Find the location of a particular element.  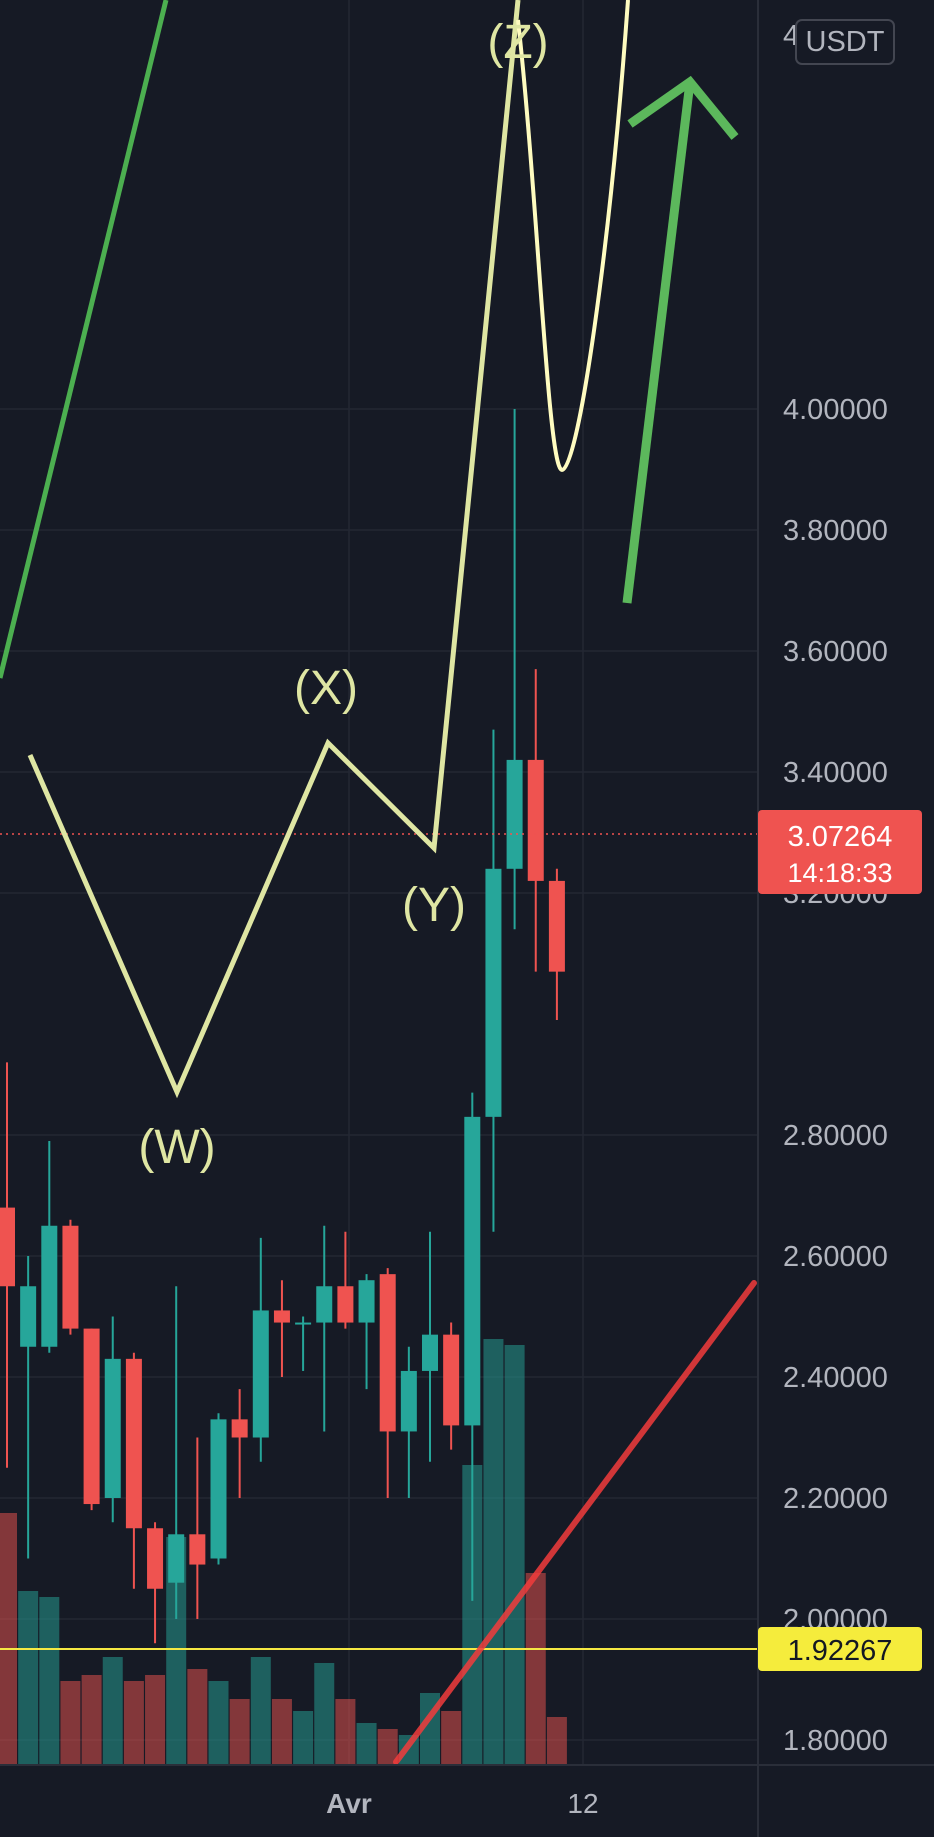

red-trend-line is located at coordinates (575, 1522).